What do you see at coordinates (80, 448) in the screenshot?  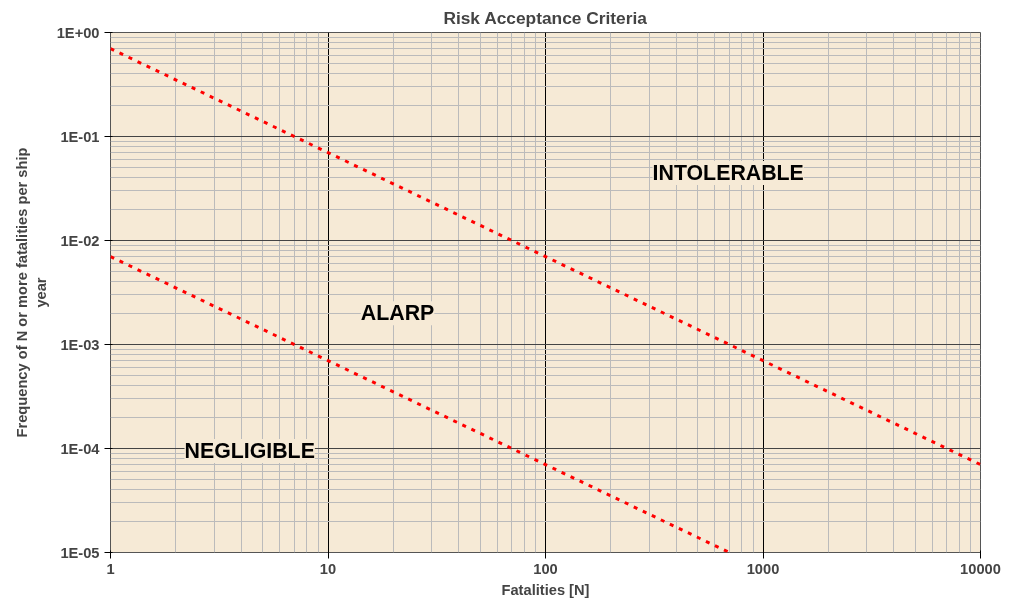 I see `y-tick-label: 1E-04` at bounding box center [80, 448].